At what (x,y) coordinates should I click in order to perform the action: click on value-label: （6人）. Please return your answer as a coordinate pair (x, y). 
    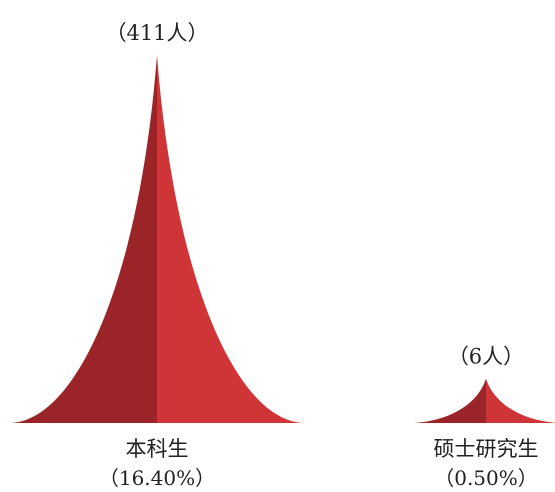
    Looking at the image, I should click on (486, 357).